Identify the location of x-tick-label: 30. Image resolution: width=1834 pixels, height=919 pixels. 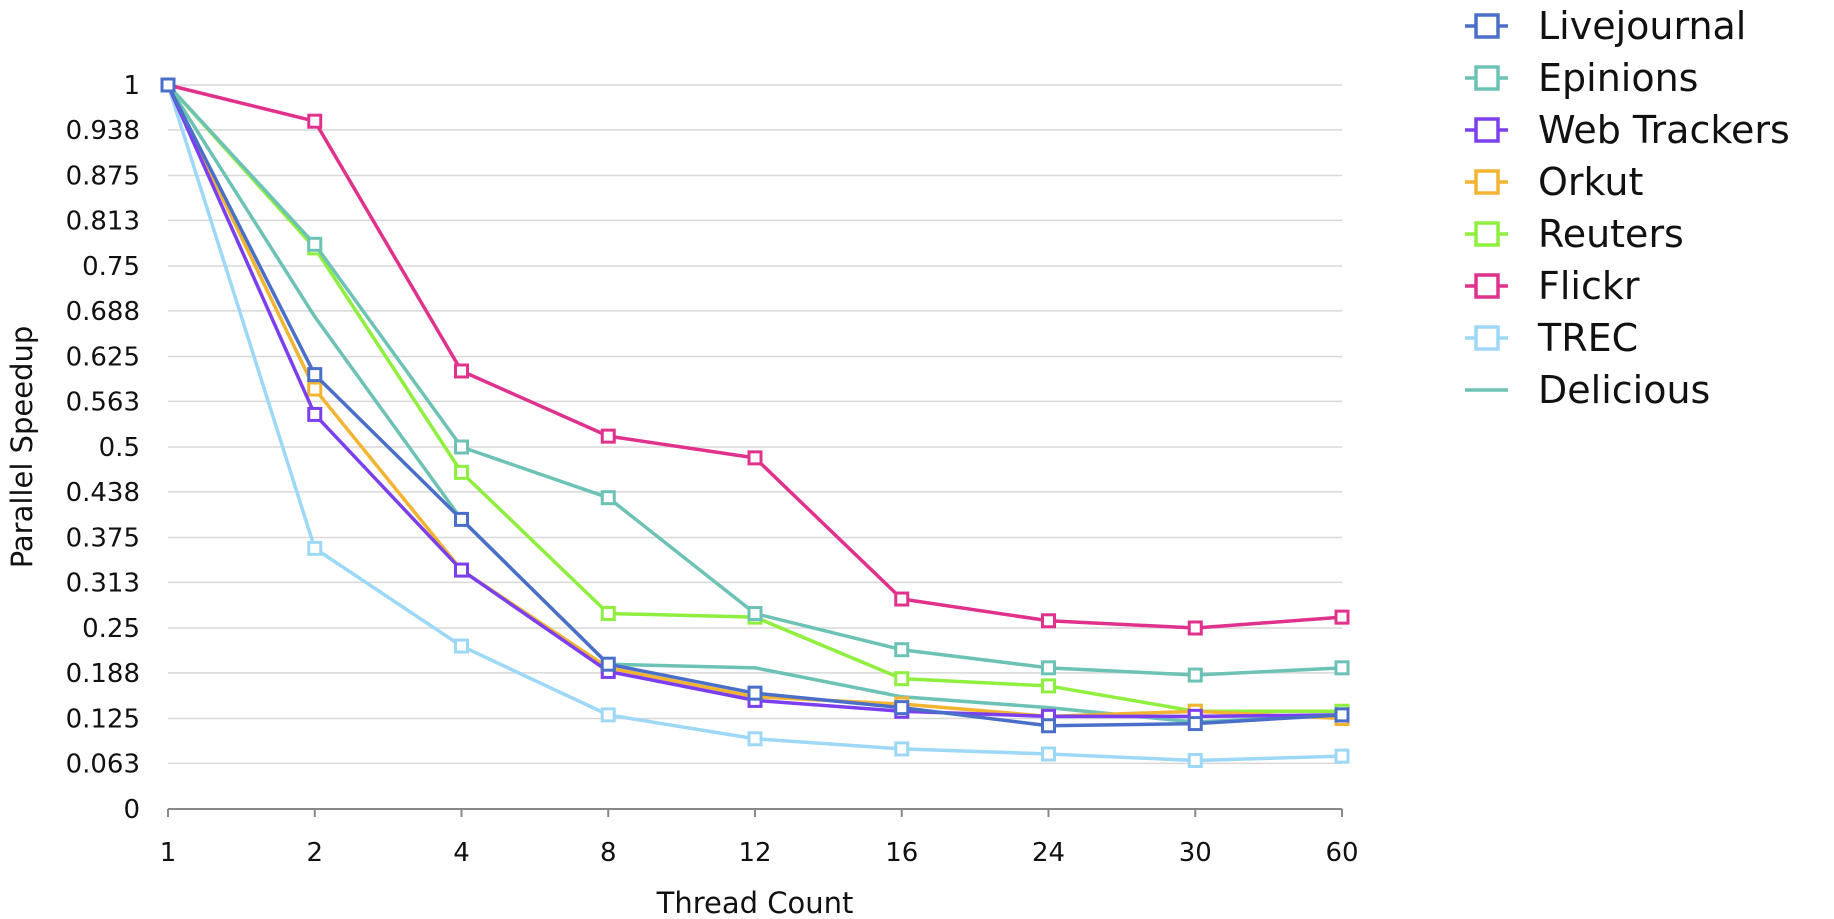
(1195, 853).